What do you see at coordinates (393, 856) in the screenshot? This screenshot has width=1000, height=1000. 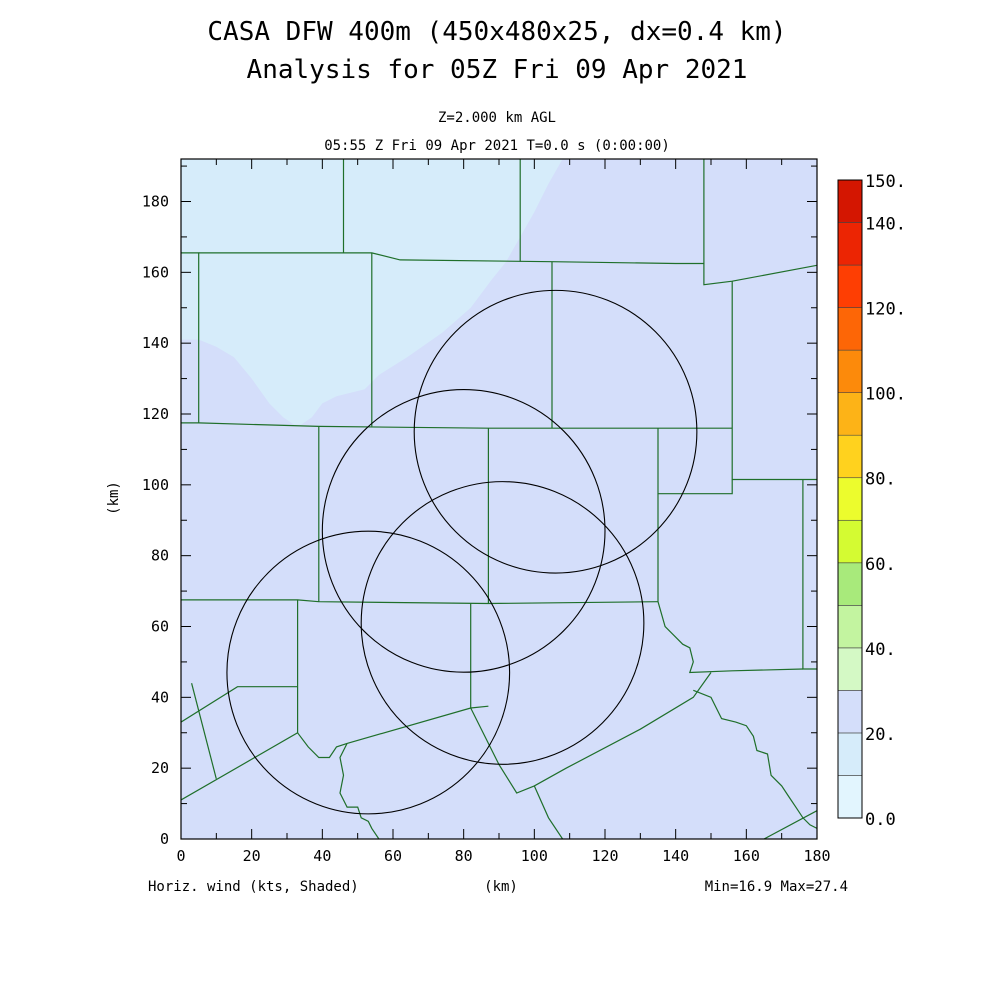 I see `x-tick-label: 60` at bounding box center [393, 856].